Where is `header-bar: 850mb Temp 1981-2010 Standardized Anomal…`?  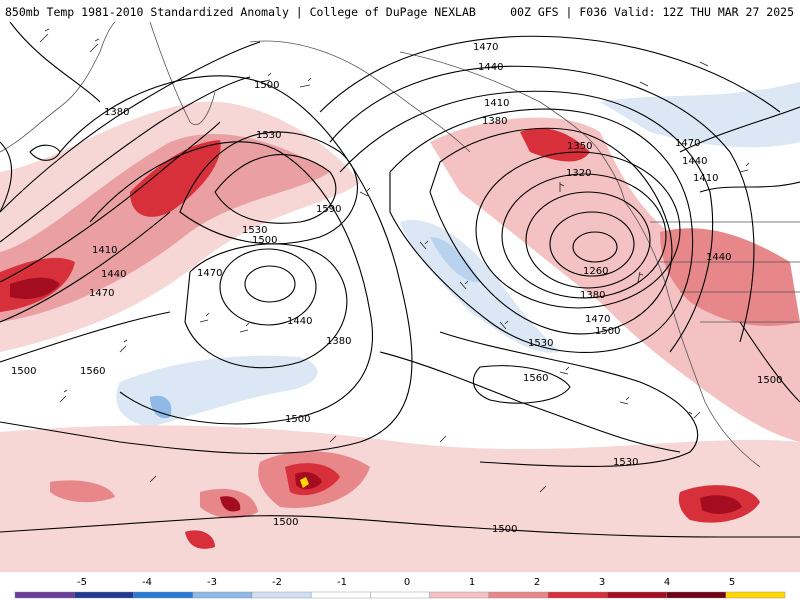 header-bar: 850mb Temp 1981-2010 Standardized Anomal… is located at coordinates (400, 11).